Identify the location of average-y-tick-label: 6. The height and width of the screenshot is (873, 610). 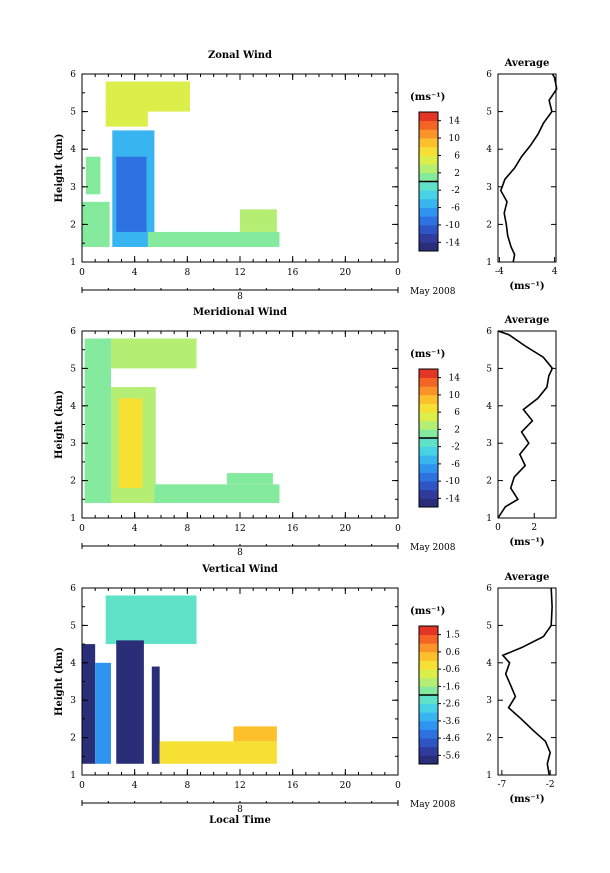
(489, 332).